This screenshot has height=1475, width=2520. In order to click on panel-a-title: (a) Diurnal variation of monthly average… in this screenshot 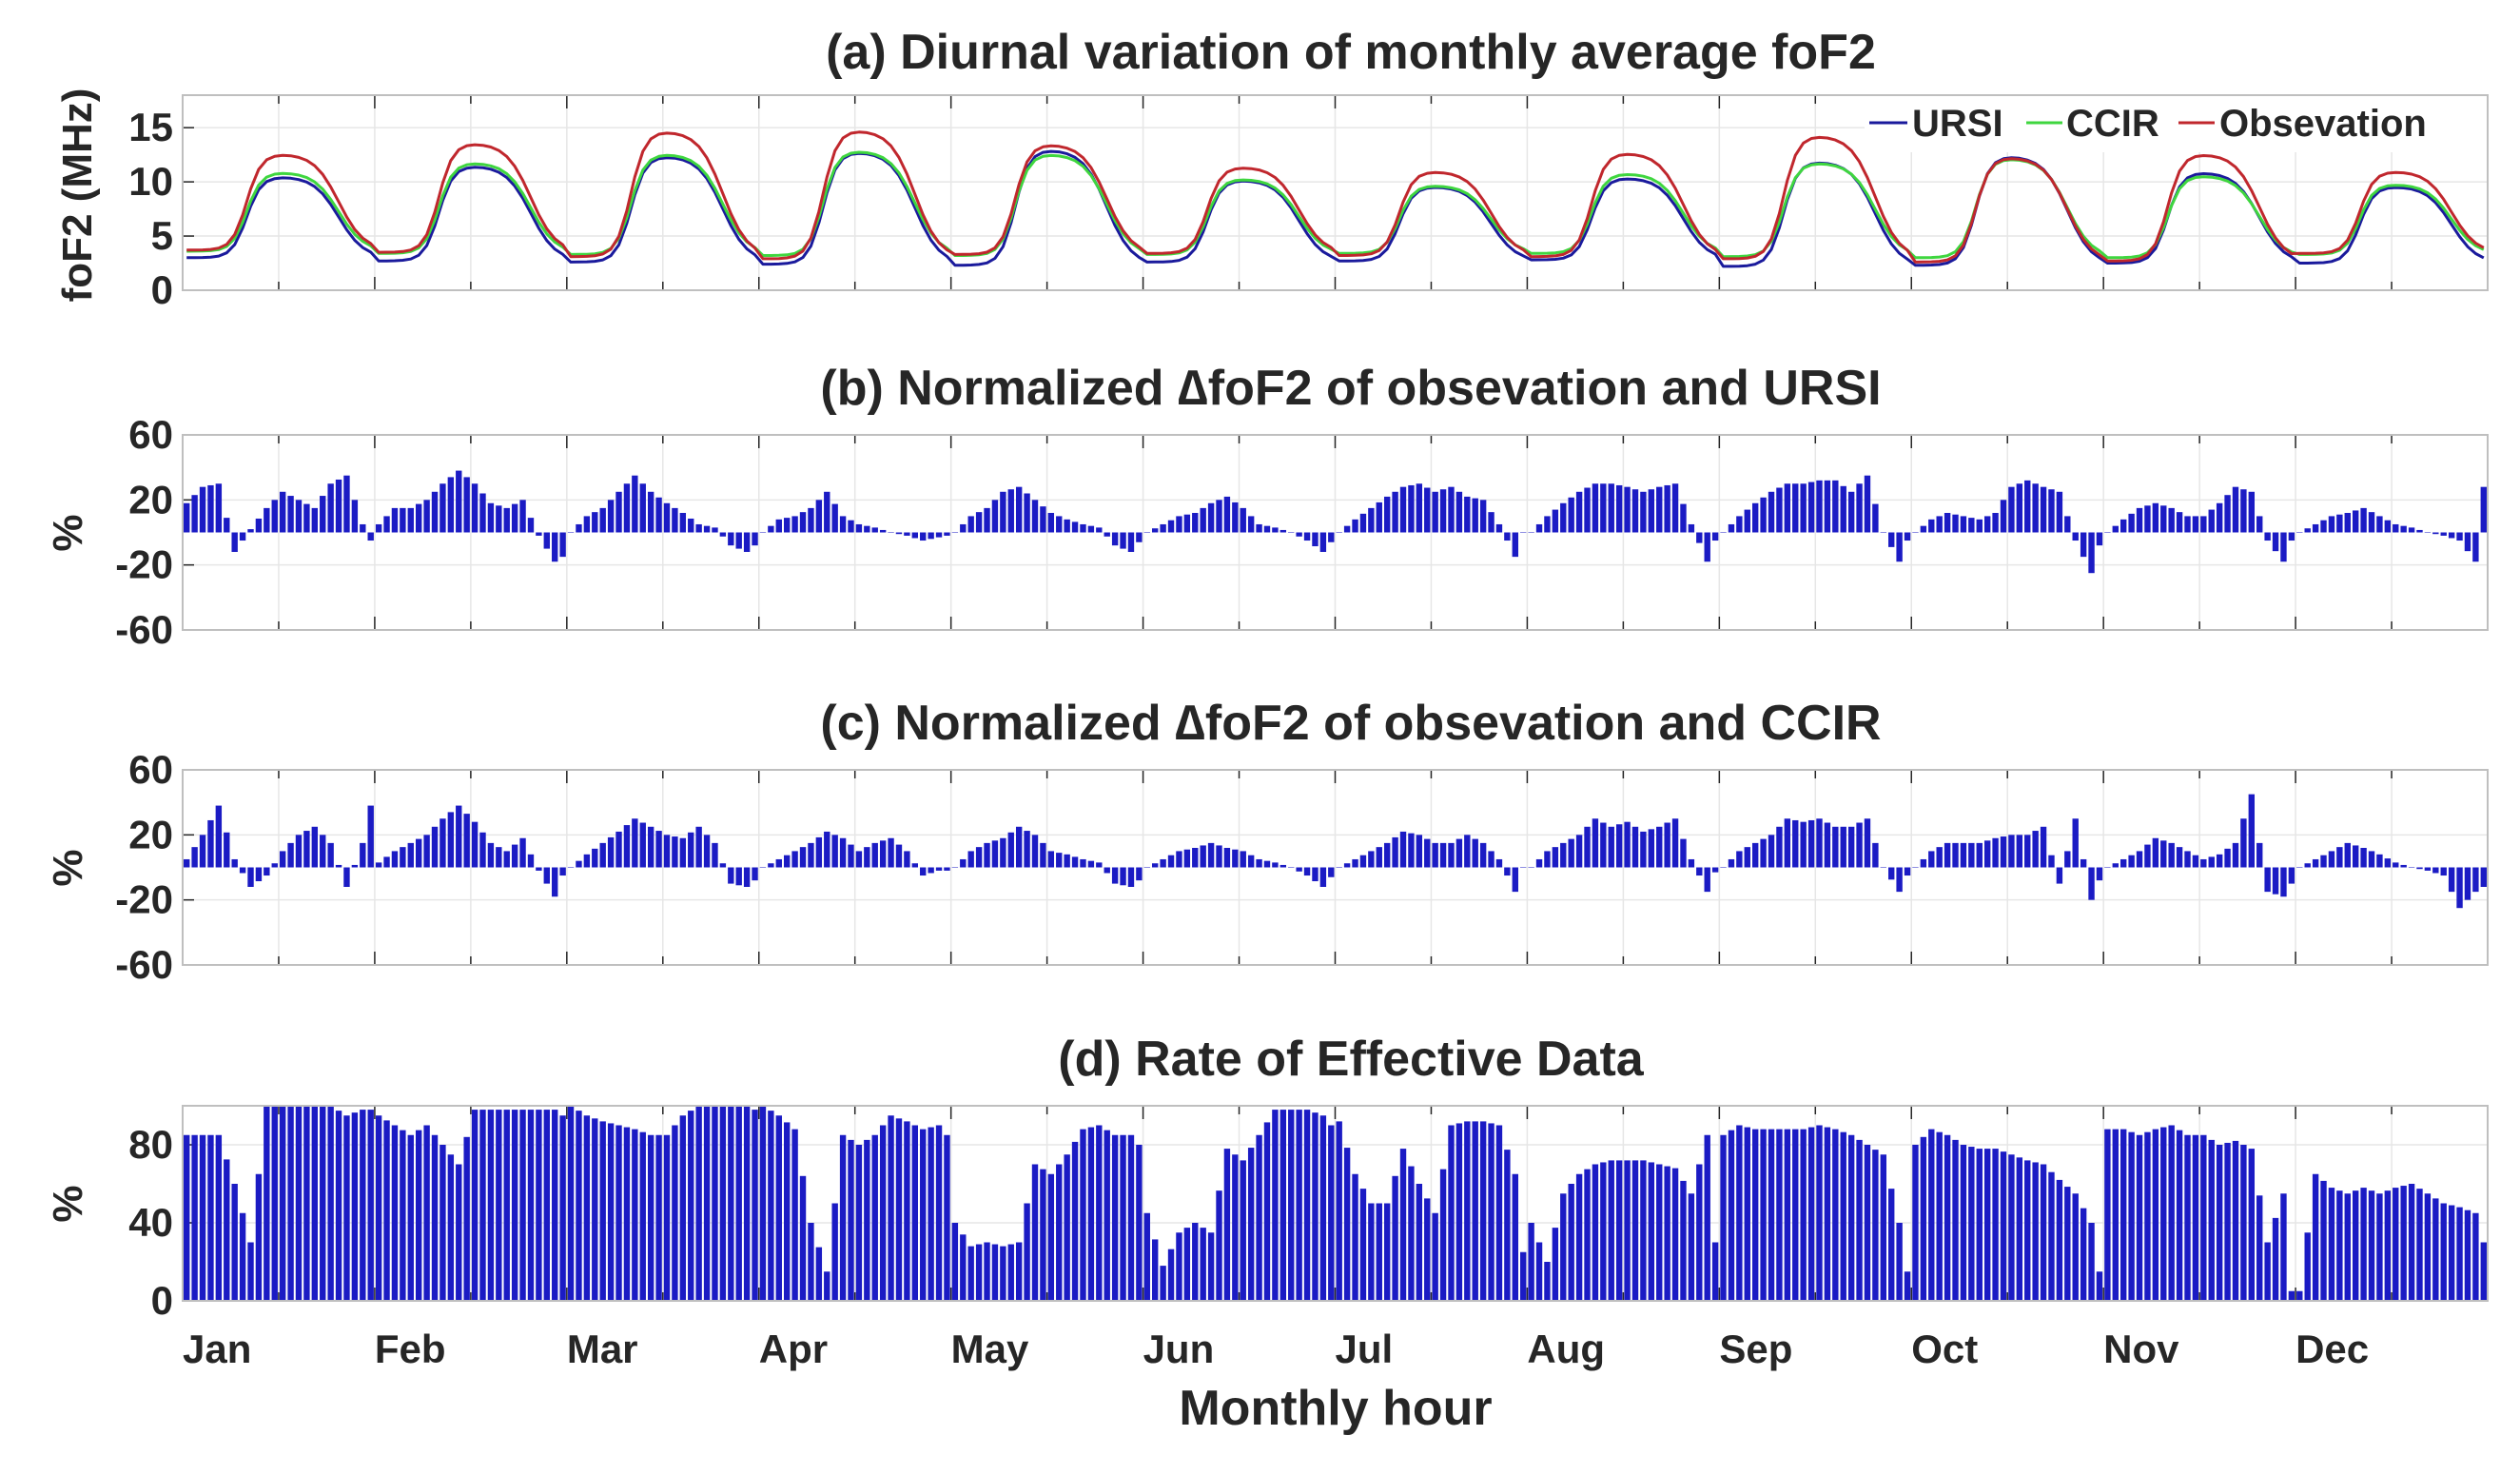, I will do `click(1351, 53)`.